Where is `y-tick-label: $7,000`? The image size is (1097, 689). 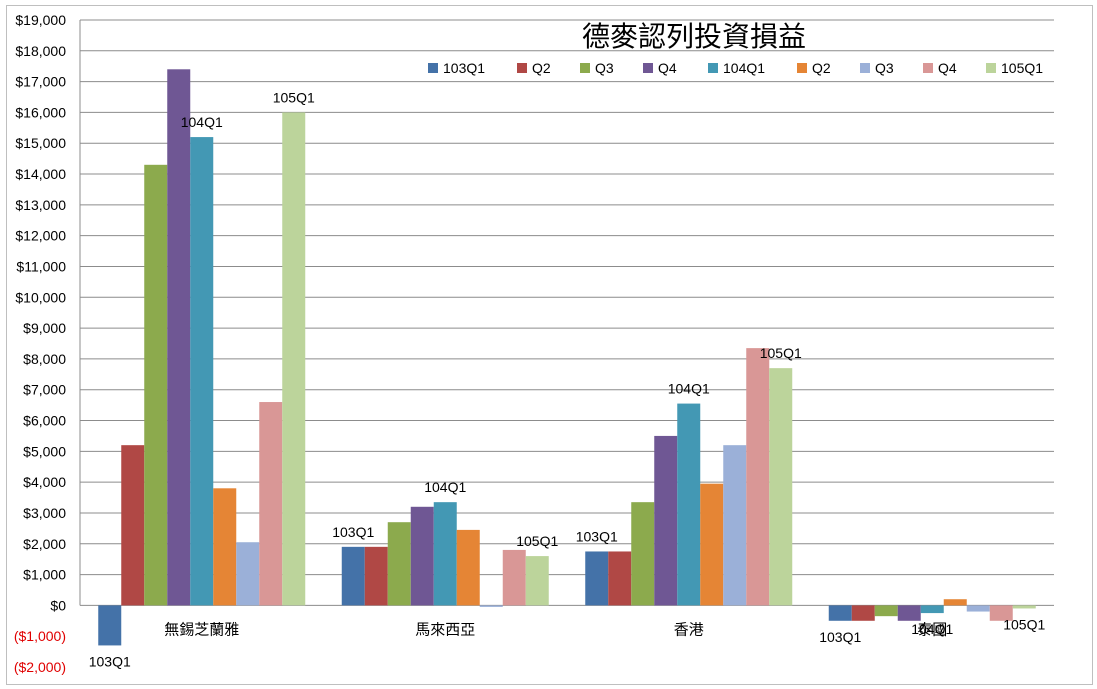
y-tick-label: $7,000 is located at coordinates (44, 390).